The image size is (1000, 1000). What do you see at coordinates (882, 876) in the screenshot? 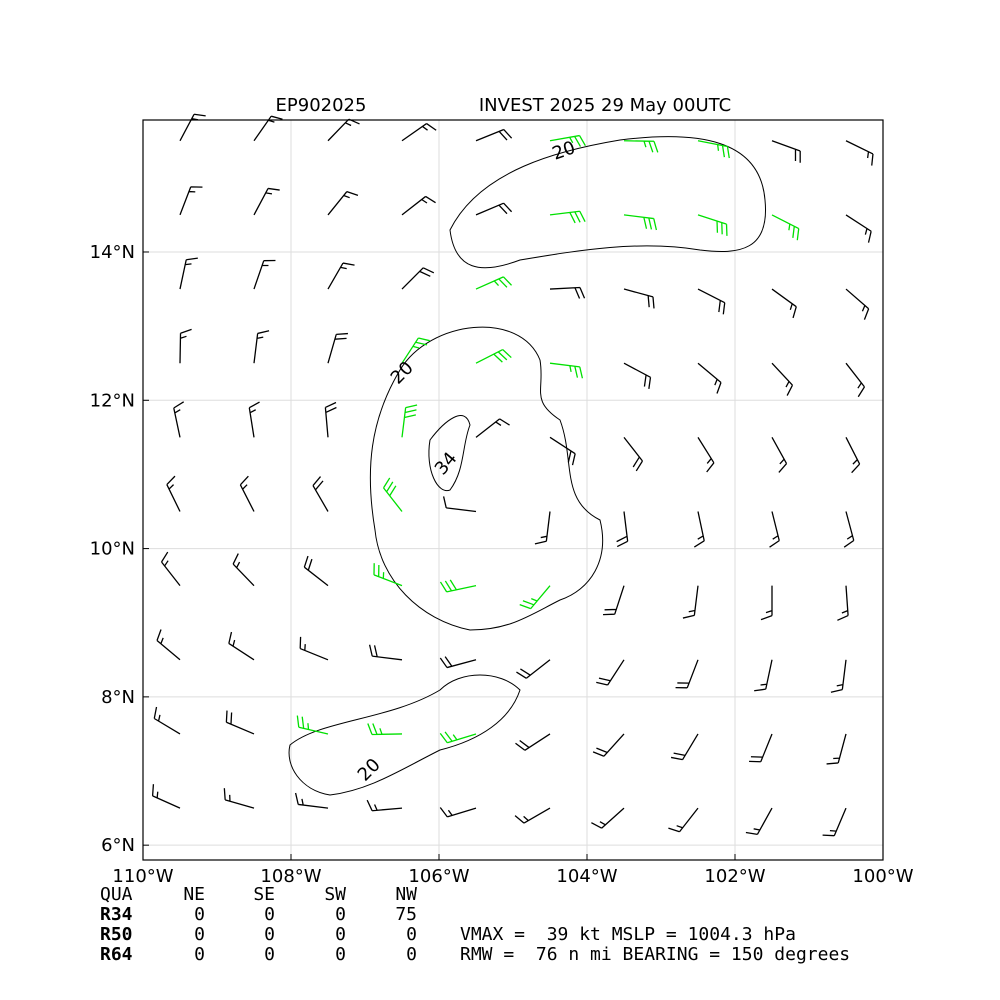
I see `x-tick-label: 100°W` at bounding box center [882, 876].